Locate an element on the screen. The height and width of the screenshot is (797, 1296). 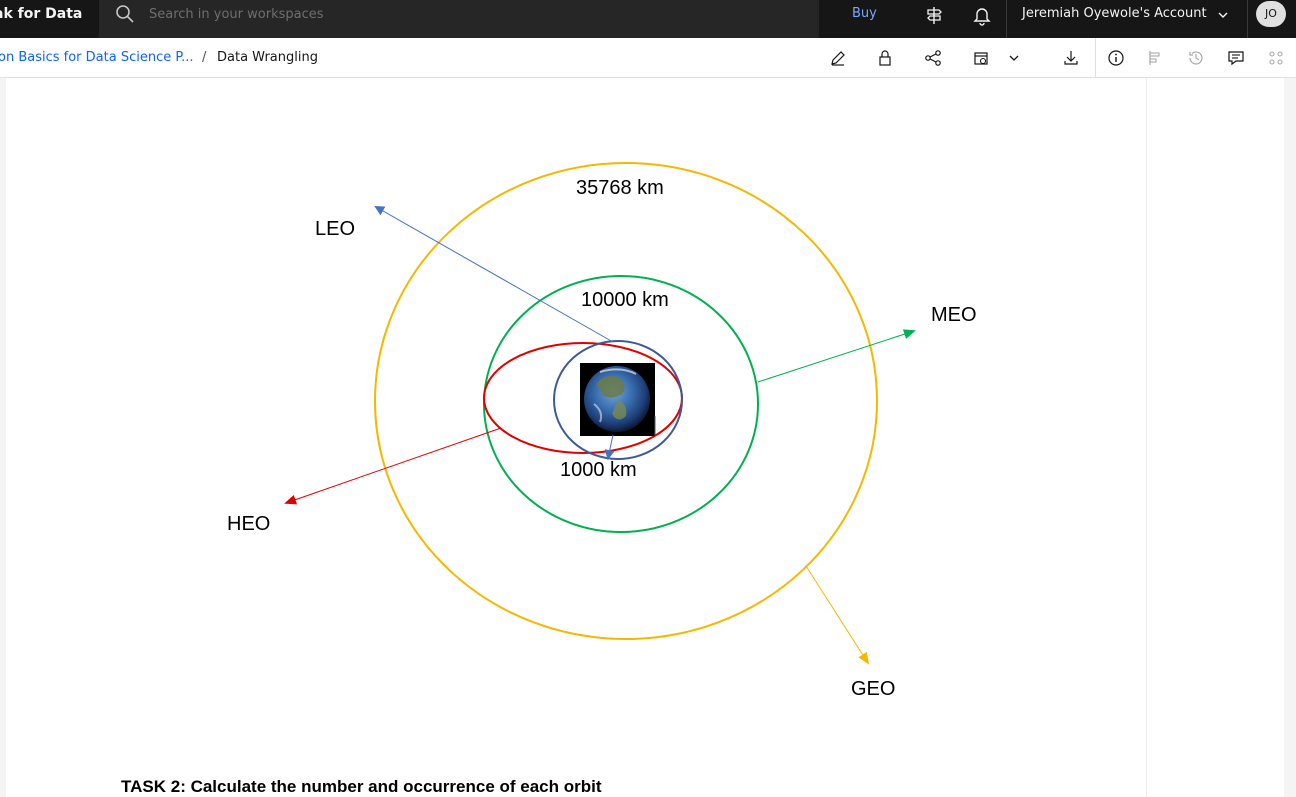
leo-arrow is located at coordinates (494, 274).